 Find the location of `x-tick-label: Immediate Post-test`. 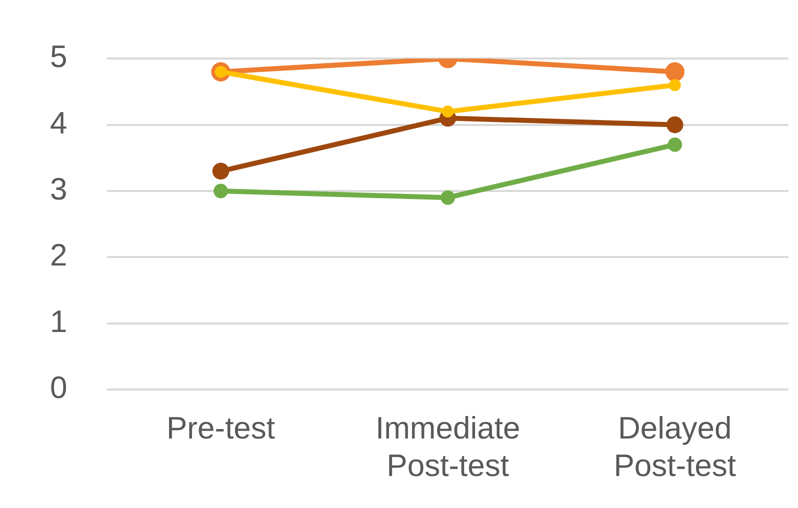

x-tick-label: Immediate Post-test is located at coordinates (447, 446).